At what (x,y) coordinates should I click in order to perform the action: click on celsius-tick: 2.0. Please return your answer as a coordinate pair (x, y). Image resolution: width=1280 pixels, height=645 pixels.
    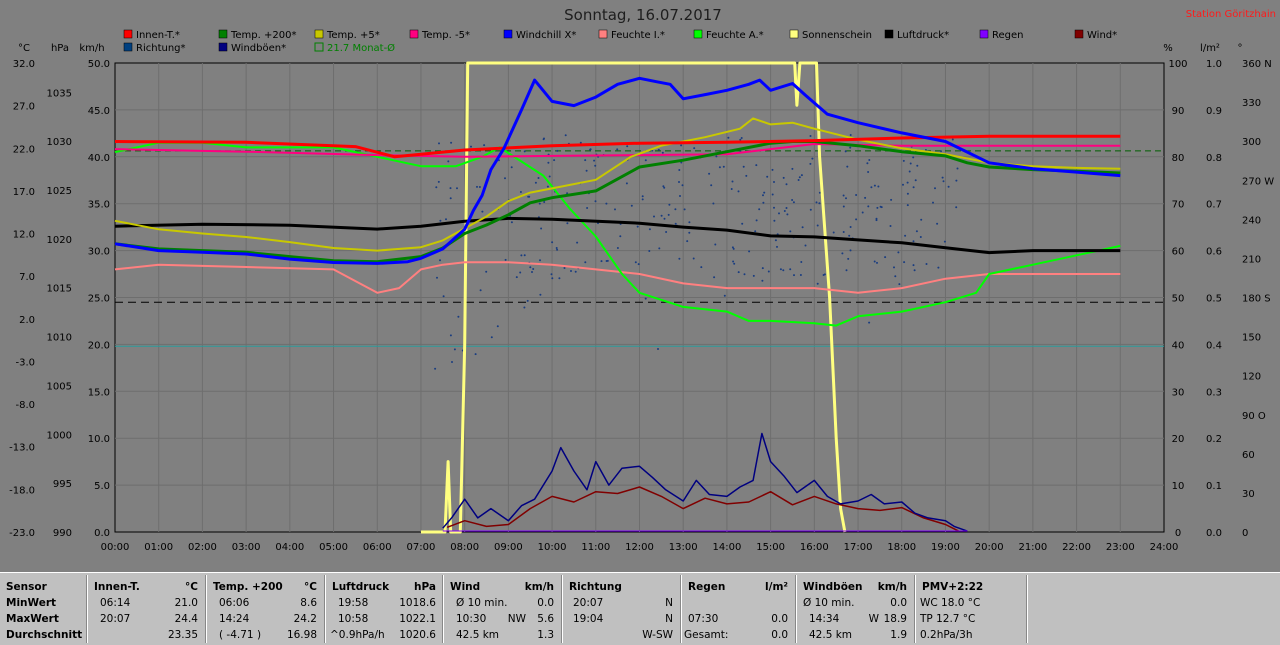
    Looking at the image, I should click on (27, 320).